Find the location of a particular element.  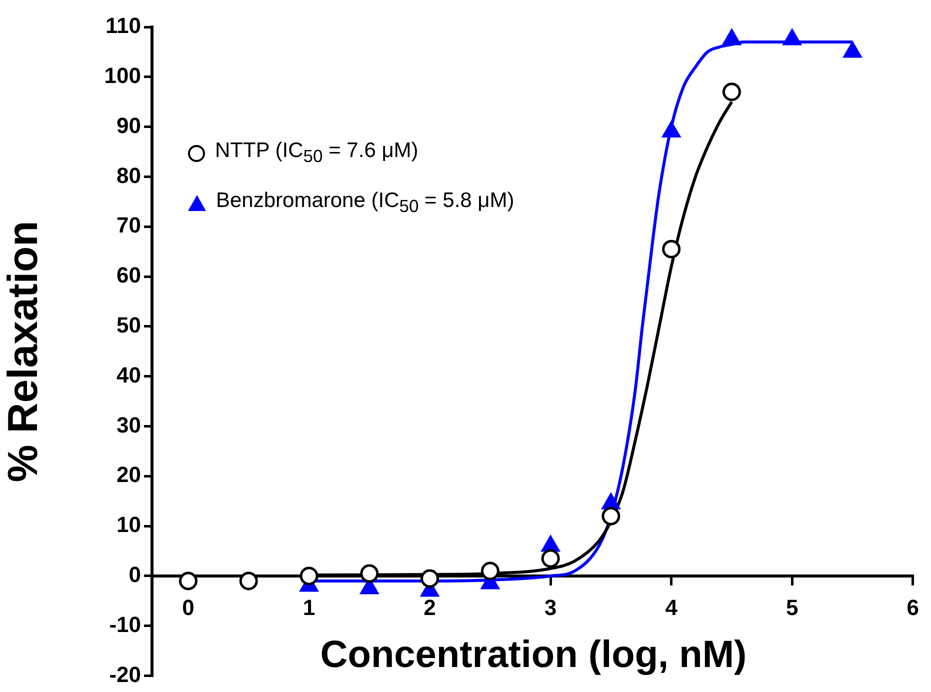

legend-label: NTTP (IC$_{50}$ = 7.6 μM) is located at coordinates (316, 153).